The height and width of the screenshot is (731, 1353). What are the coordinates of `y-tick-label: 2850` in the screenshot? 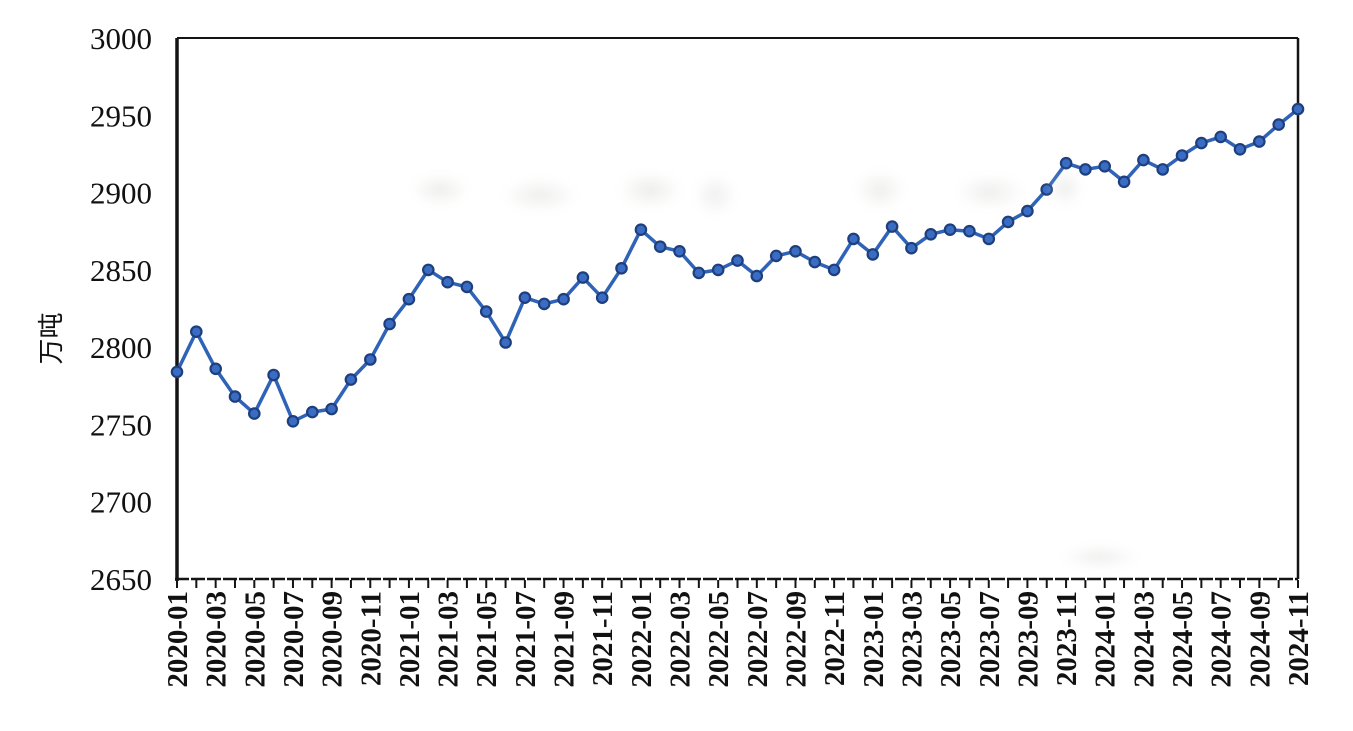 It's located at (121, 270).